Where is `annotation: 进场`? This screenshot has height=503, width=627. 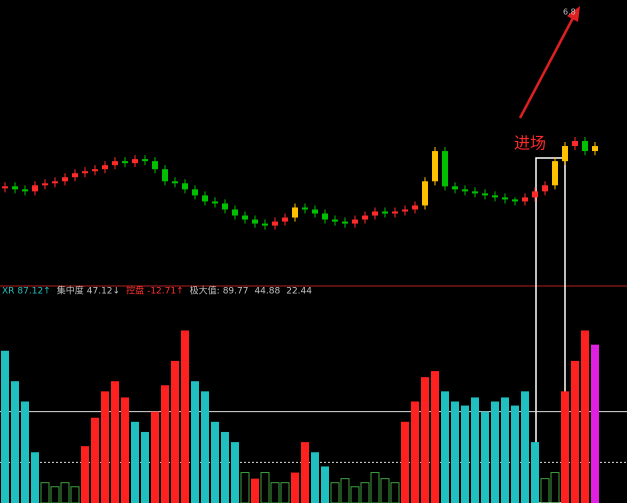 annotation: 进场 is located at coordinates (530, 143).